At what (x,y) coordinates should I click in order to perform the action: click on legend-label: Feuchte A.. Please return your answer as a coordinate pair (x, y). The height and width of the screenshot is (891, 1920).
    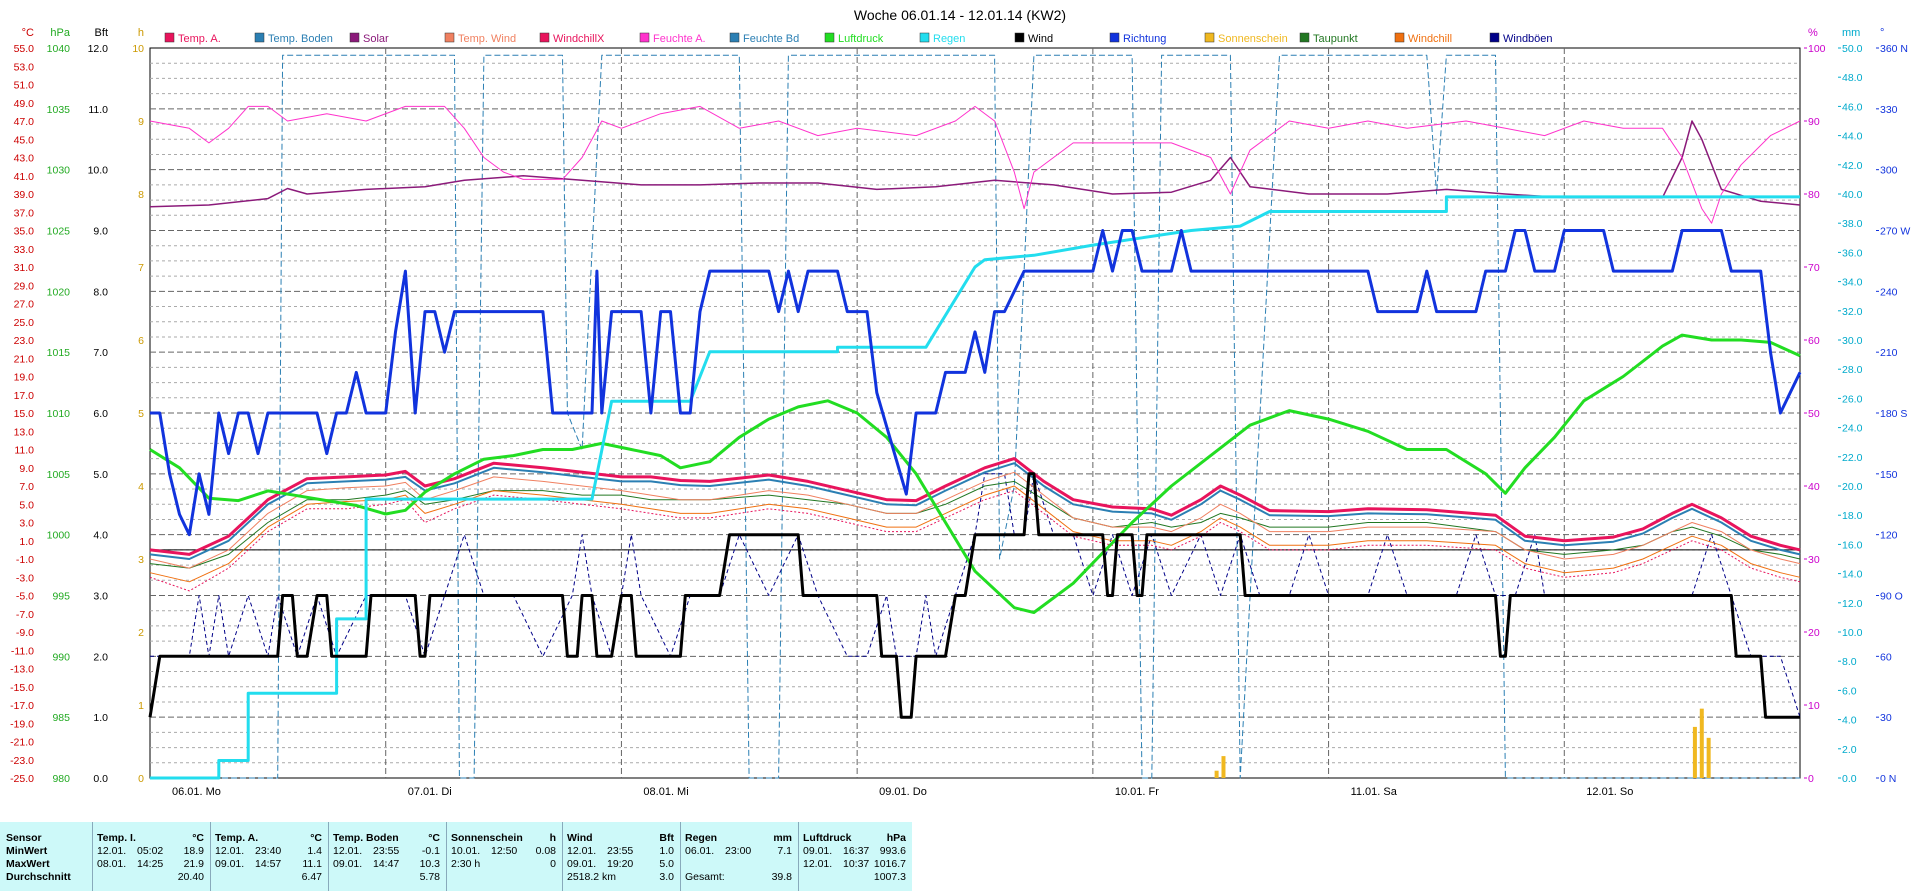
    Looking at the image, I should click on (679, 39).